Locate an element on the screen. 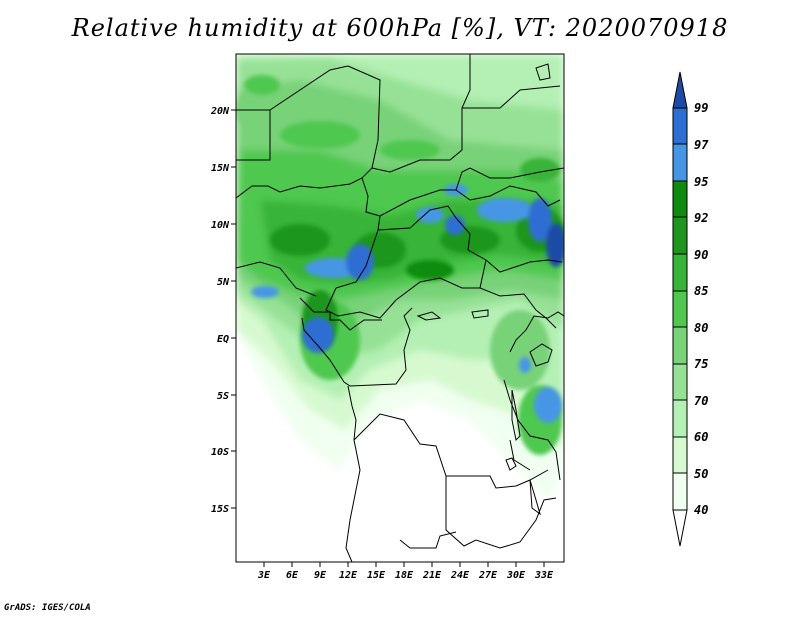 This screenshot has height=618, width=800. x-tick-label: 18E is located at coordinates (404, 575).